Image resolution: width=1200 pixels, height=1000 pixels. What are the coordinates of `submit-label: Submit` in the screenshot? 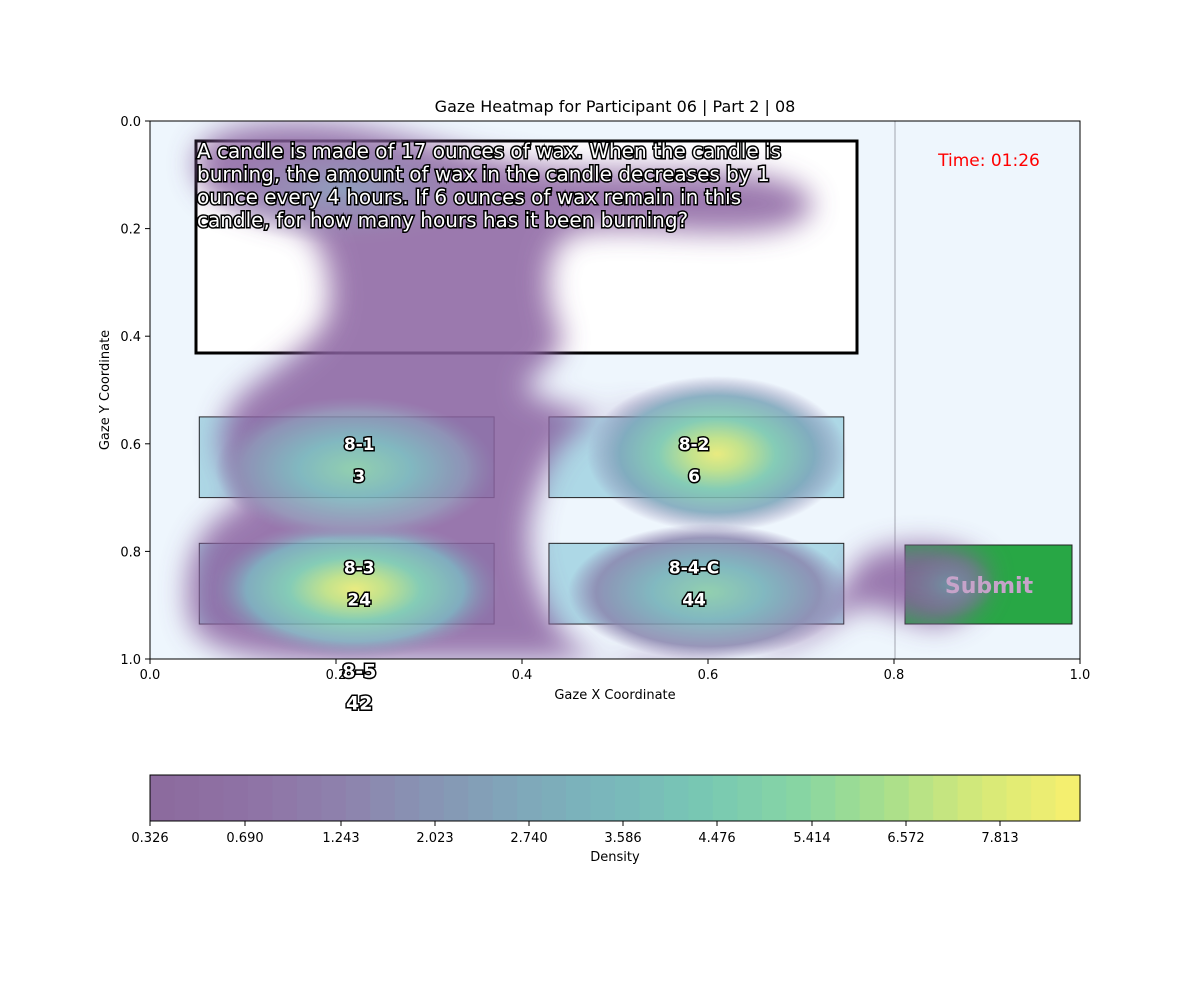 It's located at (989, 586).